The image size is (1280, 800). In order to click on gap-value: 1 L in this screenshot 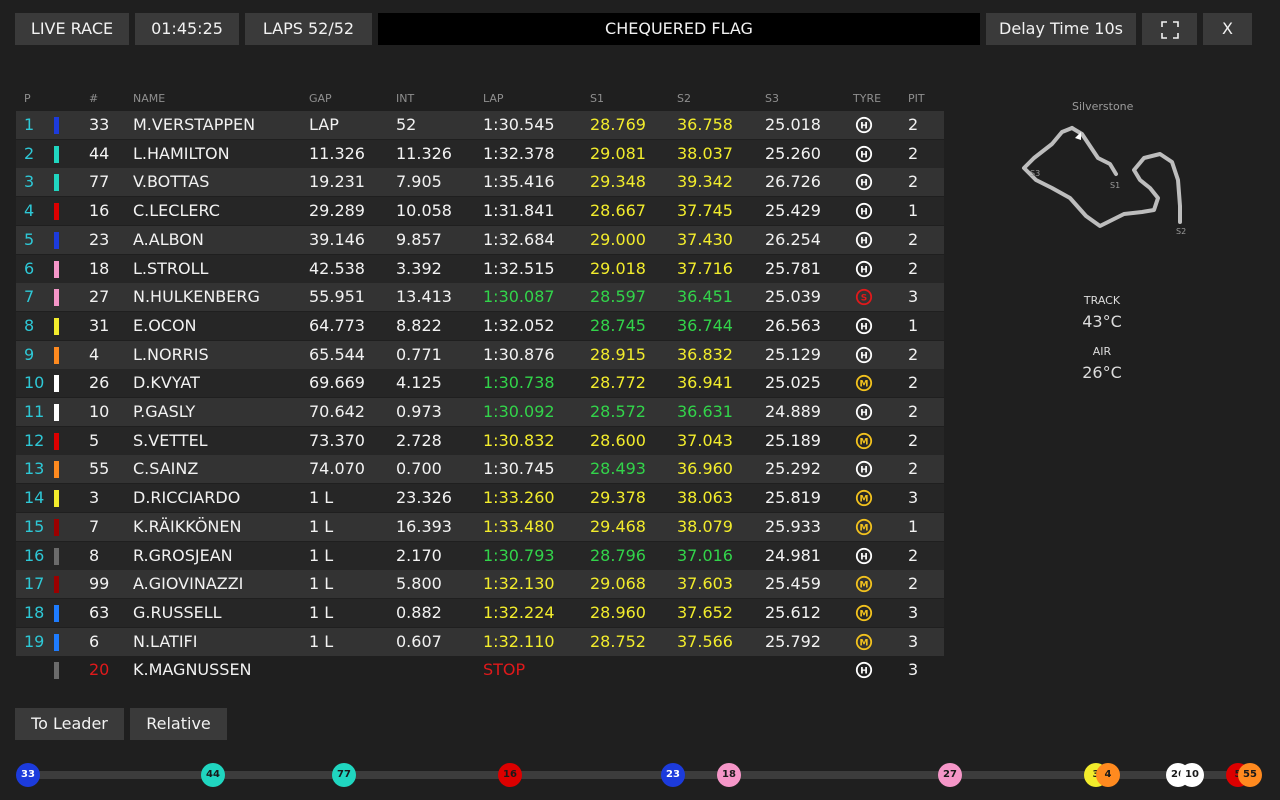, I will do `click(321, 498)`.